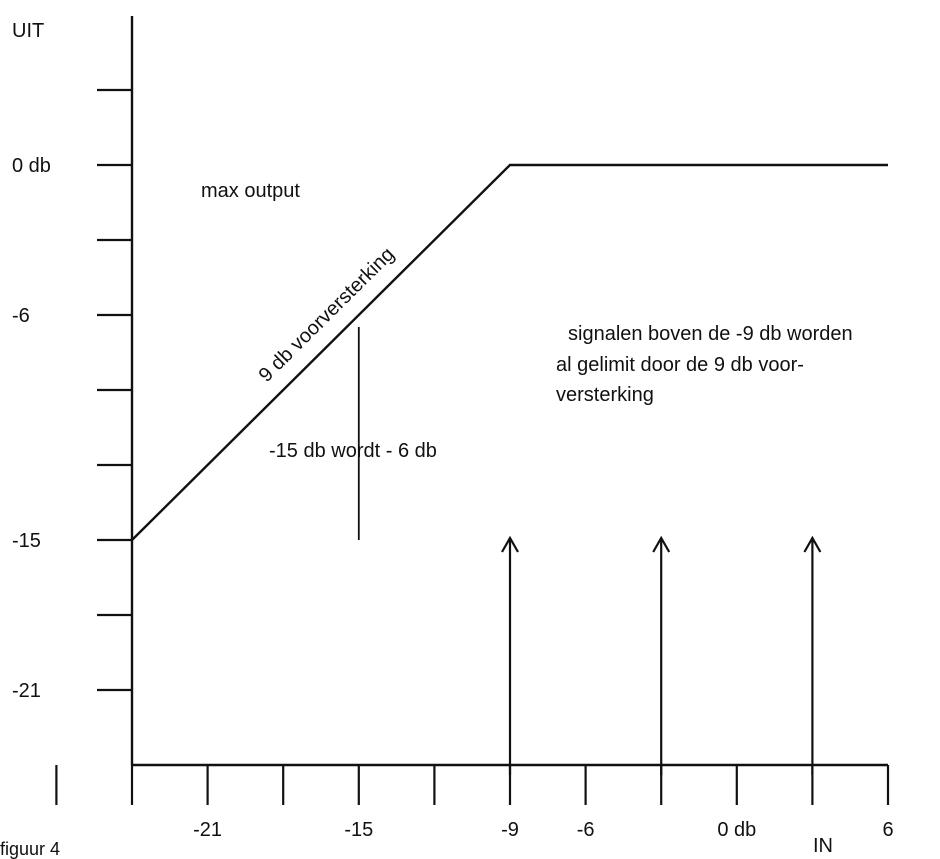 Image resolution: width=940 pixels, height=859 pixels. I want to click on x-ticks: -21 -15 -9 -6 0 db 6, so click(474, 803).